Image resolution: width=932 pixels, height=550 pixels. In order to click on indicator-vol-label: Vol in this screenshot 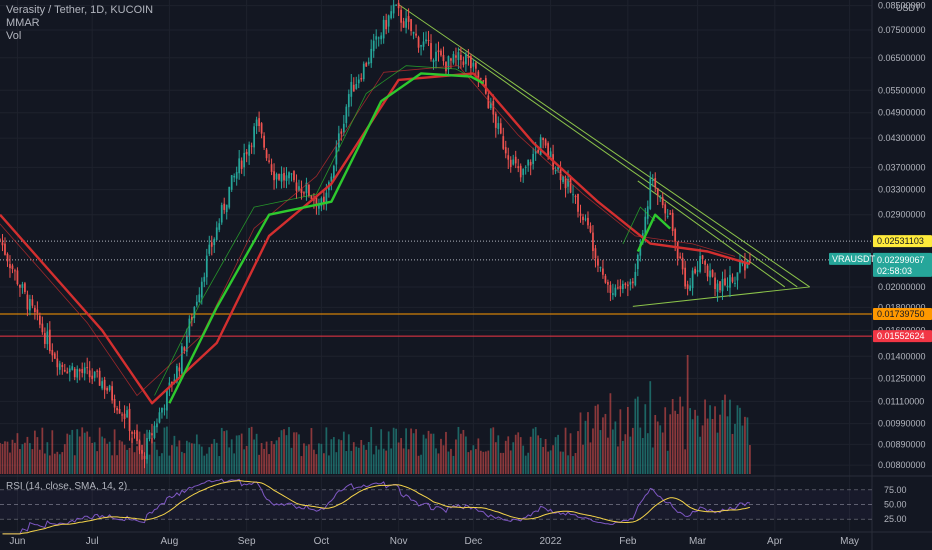, I will do `click(14, 36)`.